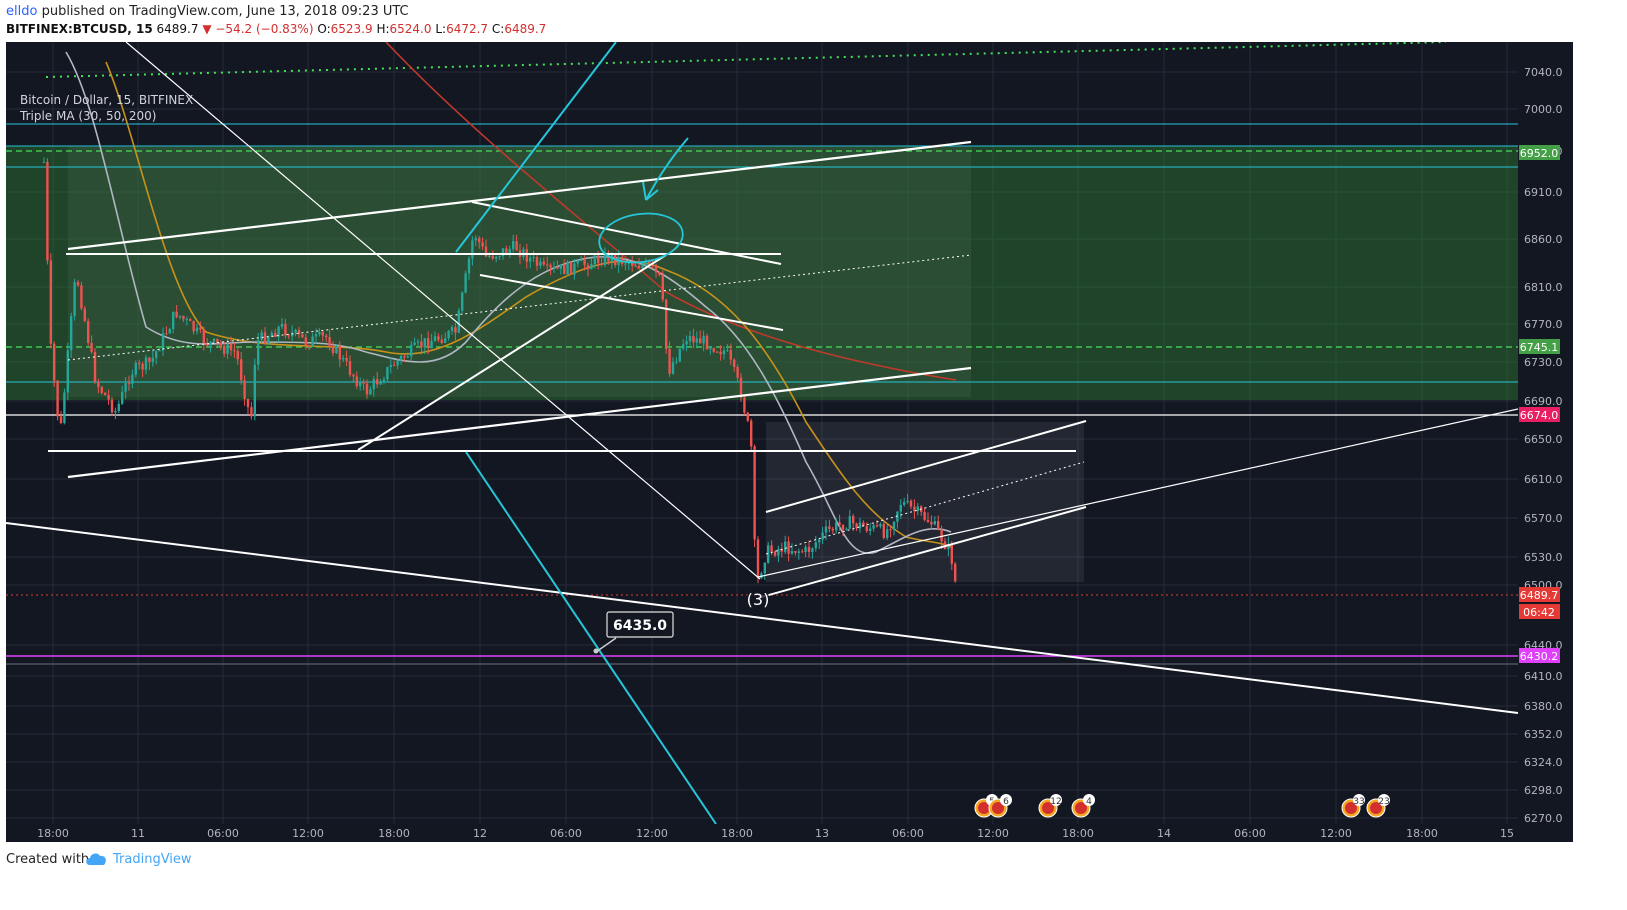  I want to click on cyan-drawings, so click(586, 433).